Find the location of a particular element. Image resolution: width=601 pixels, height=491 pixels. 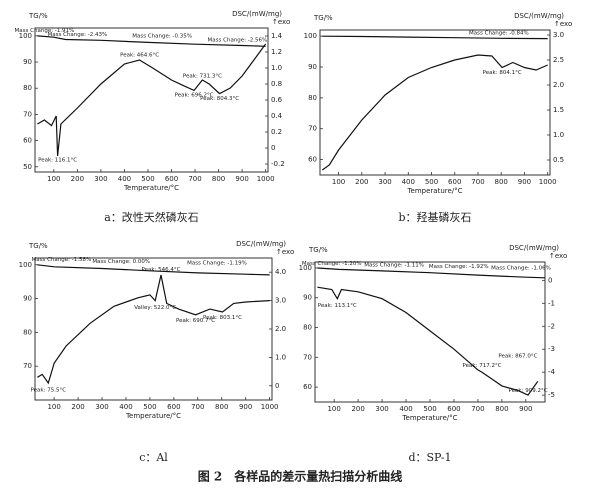

y2-tick-label: 2.5 is located at coordinates (558, 60).